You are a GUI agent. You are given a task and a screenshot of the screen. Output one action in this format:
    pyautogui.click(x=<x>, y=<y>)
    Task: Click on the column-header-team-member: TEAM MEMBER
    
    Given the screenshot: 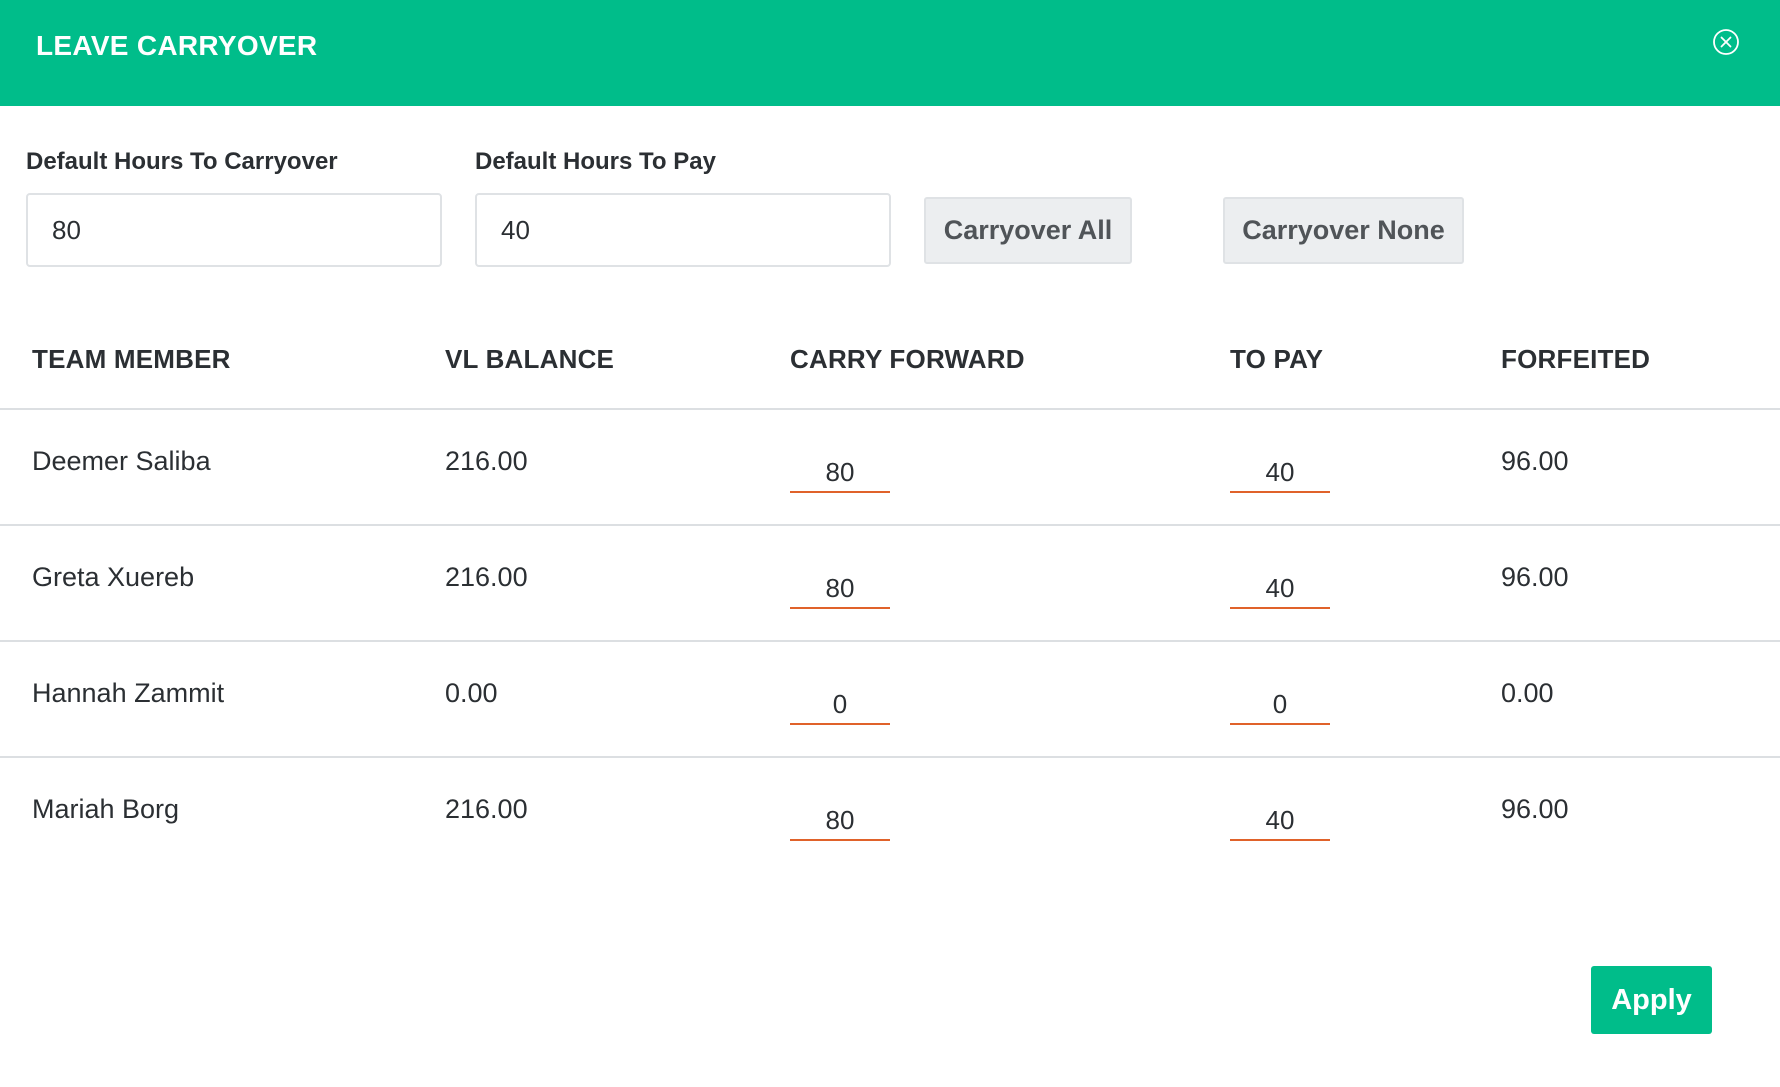 What is the action you would take?
    pyautogui.click(x=131, y=359)
    